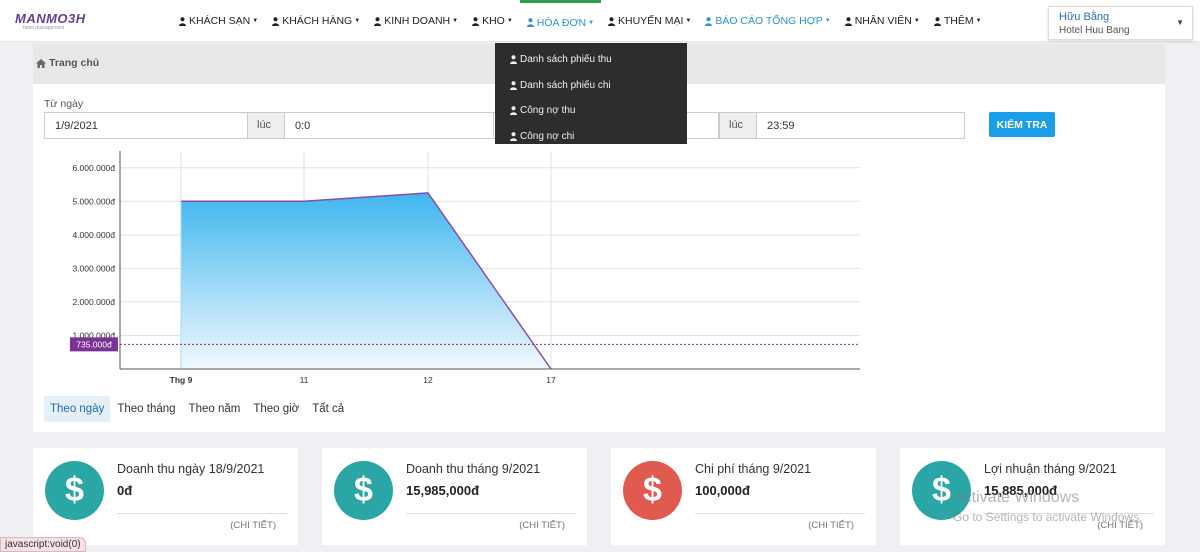 The height and width of the screenshot is (552, 1200). I want to click on period-tab-theo-thang: Theo tháng, so click(146, 409).